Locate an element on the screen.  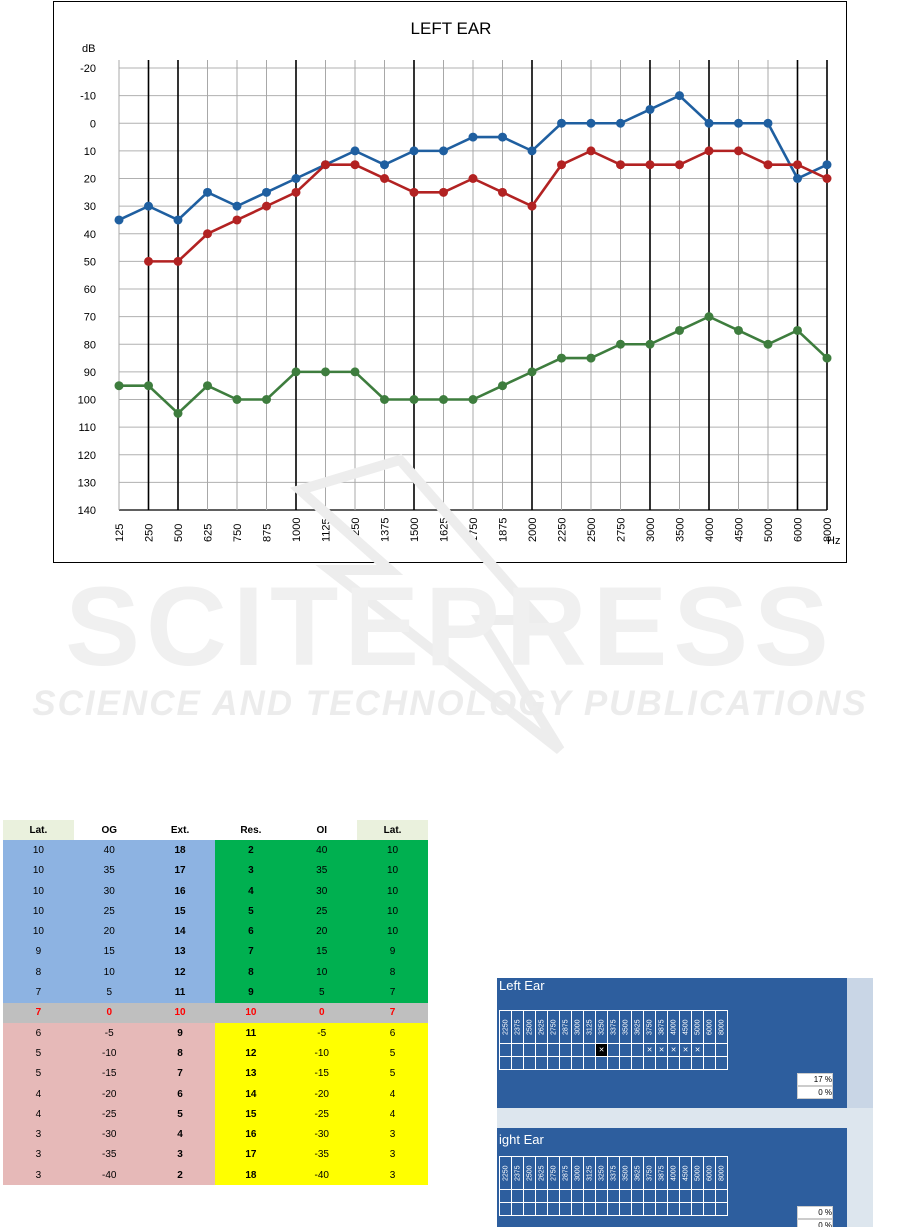
x-tick-label: 875 is located at coordinates (268, 533).